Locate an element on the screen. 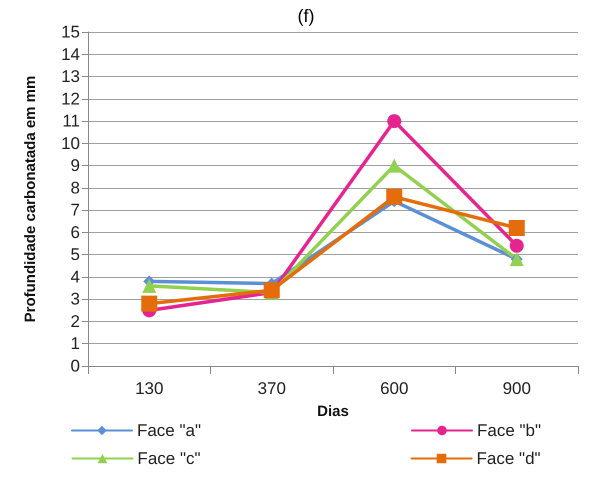  x-axis-title: Dias is located at coordinates (333, 411).